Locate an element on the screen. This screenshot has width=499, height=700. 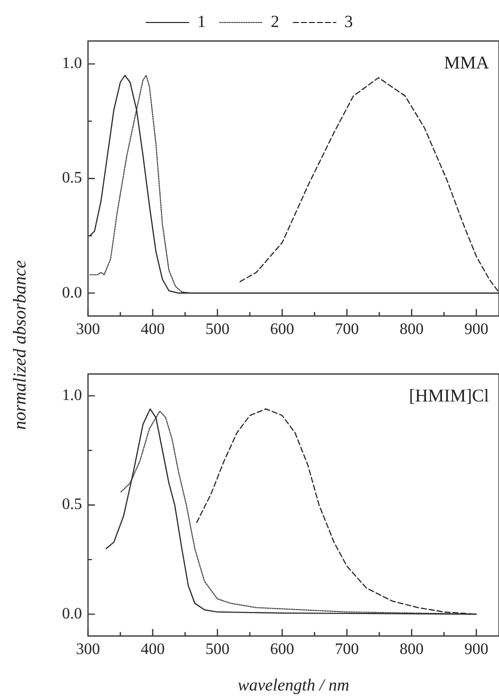
legend-label: 3 is located at coordinates (348, 21).